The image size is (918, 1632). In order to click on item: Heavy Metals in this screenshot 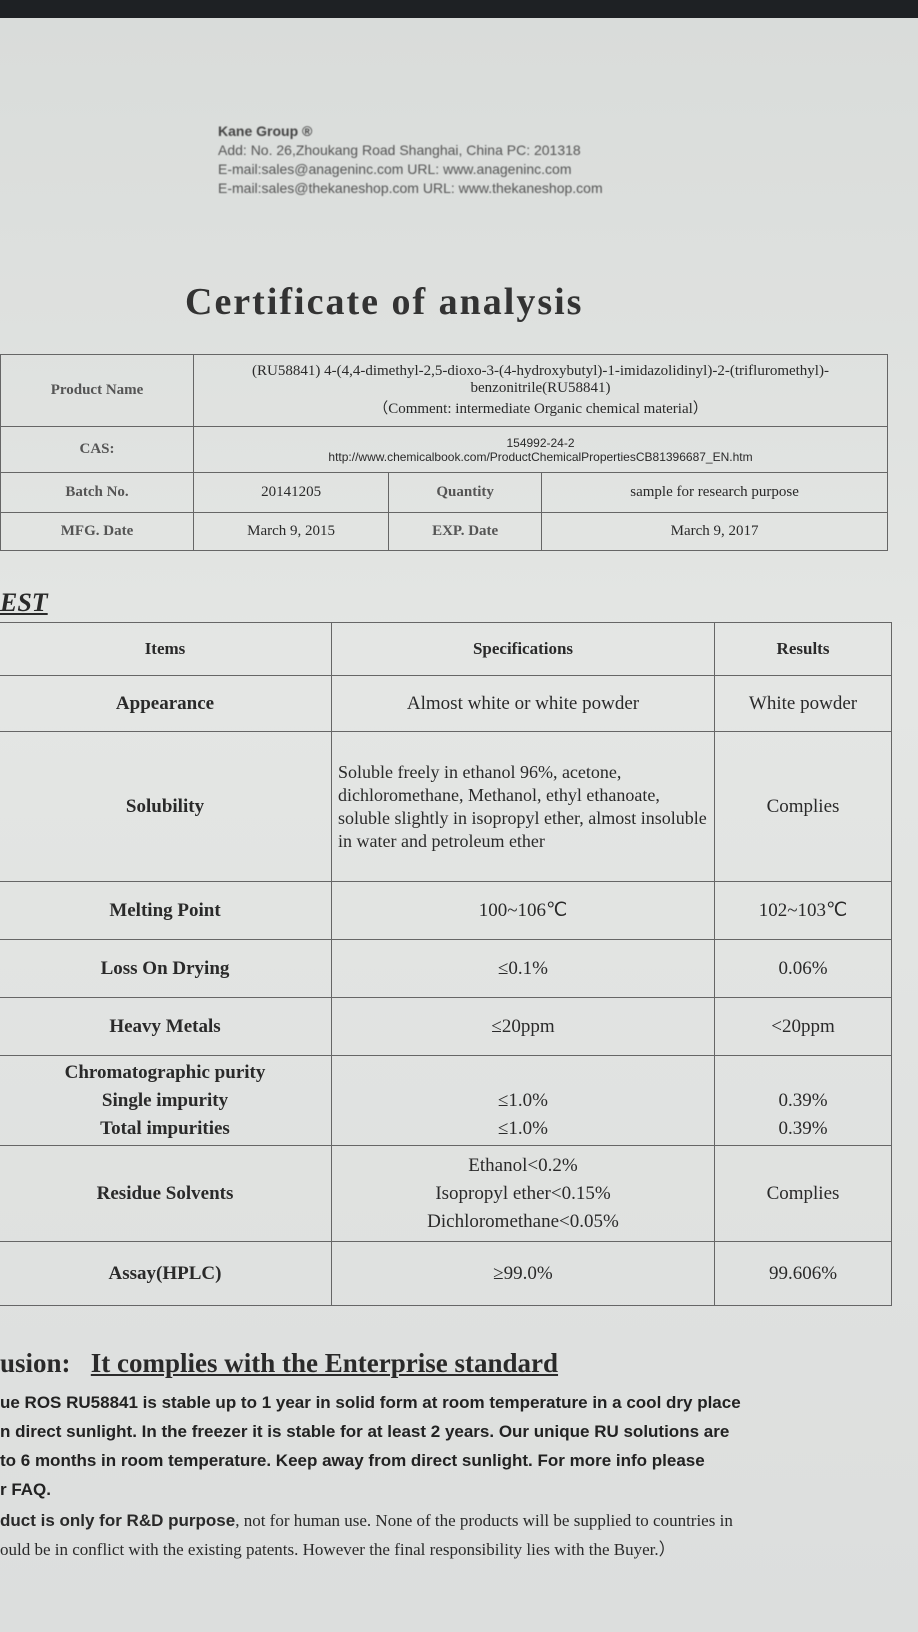, I will do `click(166, 1026)`.